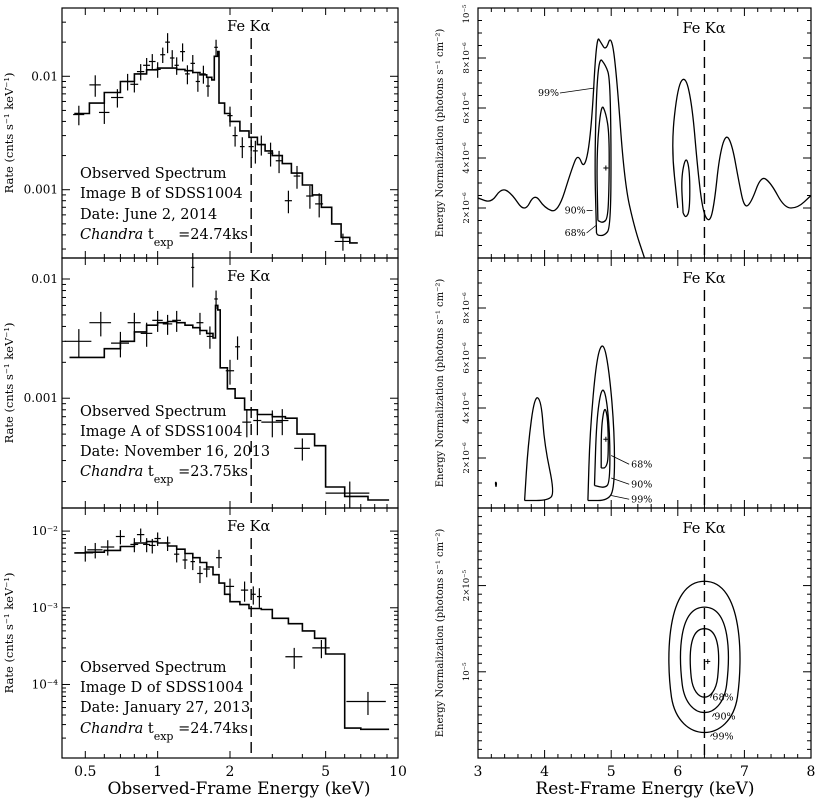 The image size is (817, 801). I want to click on model-spectrum, so click(216, 147).